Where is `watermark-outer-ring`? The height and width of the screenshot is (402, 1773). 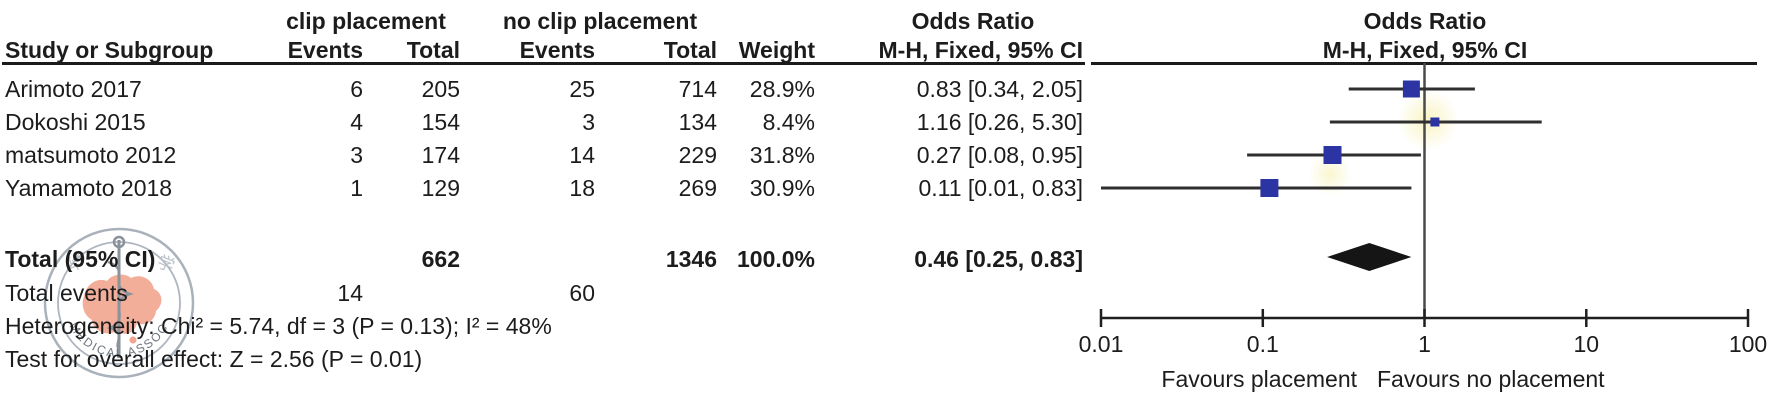 watermark-outer-ring is located at coordinates (119, 303).